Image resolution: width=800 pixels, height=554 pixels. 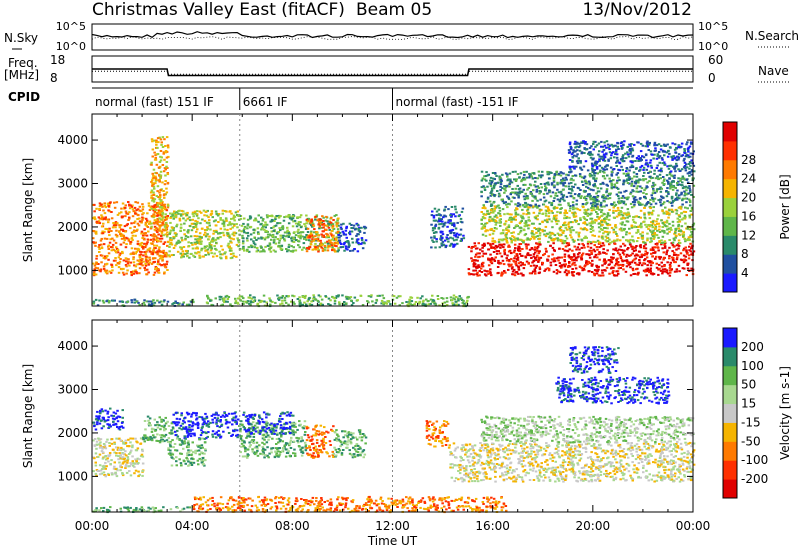 What do you see at coordinates (203, 234) in the screenshot?
I see `data-band` at bounding box center [203, 234].